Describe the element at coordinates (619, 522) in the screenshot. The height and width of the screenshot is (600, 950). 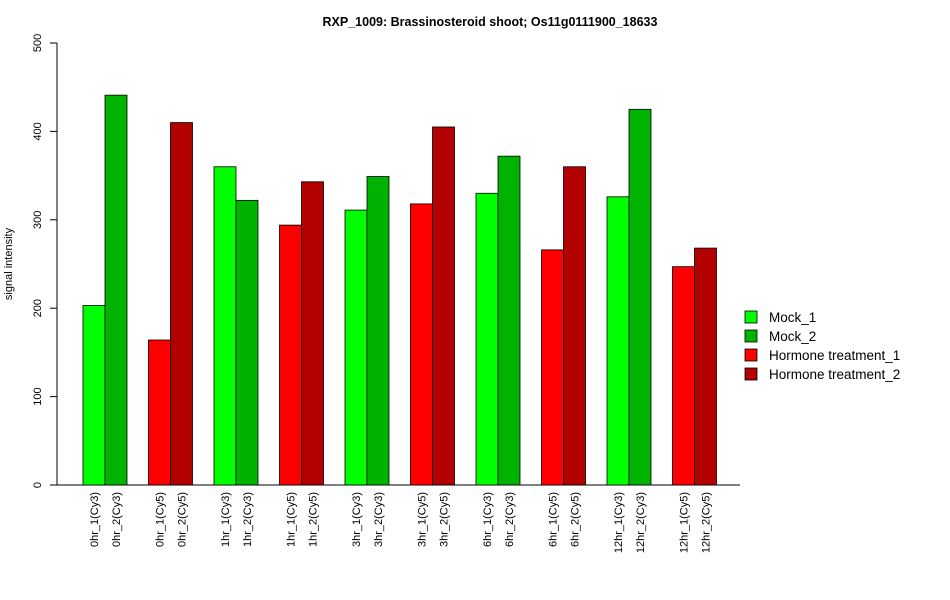
I see `x-tick-label: 12hr_1(Cy3)` at that location.